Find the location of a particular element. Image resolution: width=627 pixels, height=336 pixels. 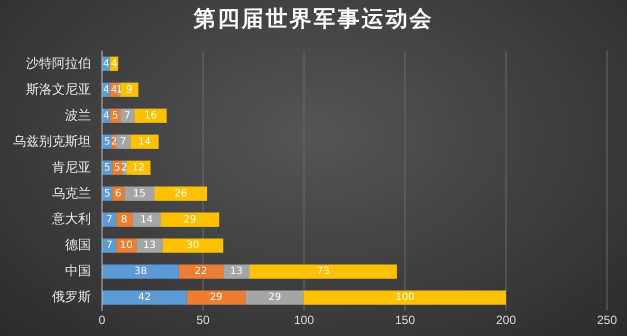

x-tick-label: 0 is located at coordinates (102, 320).